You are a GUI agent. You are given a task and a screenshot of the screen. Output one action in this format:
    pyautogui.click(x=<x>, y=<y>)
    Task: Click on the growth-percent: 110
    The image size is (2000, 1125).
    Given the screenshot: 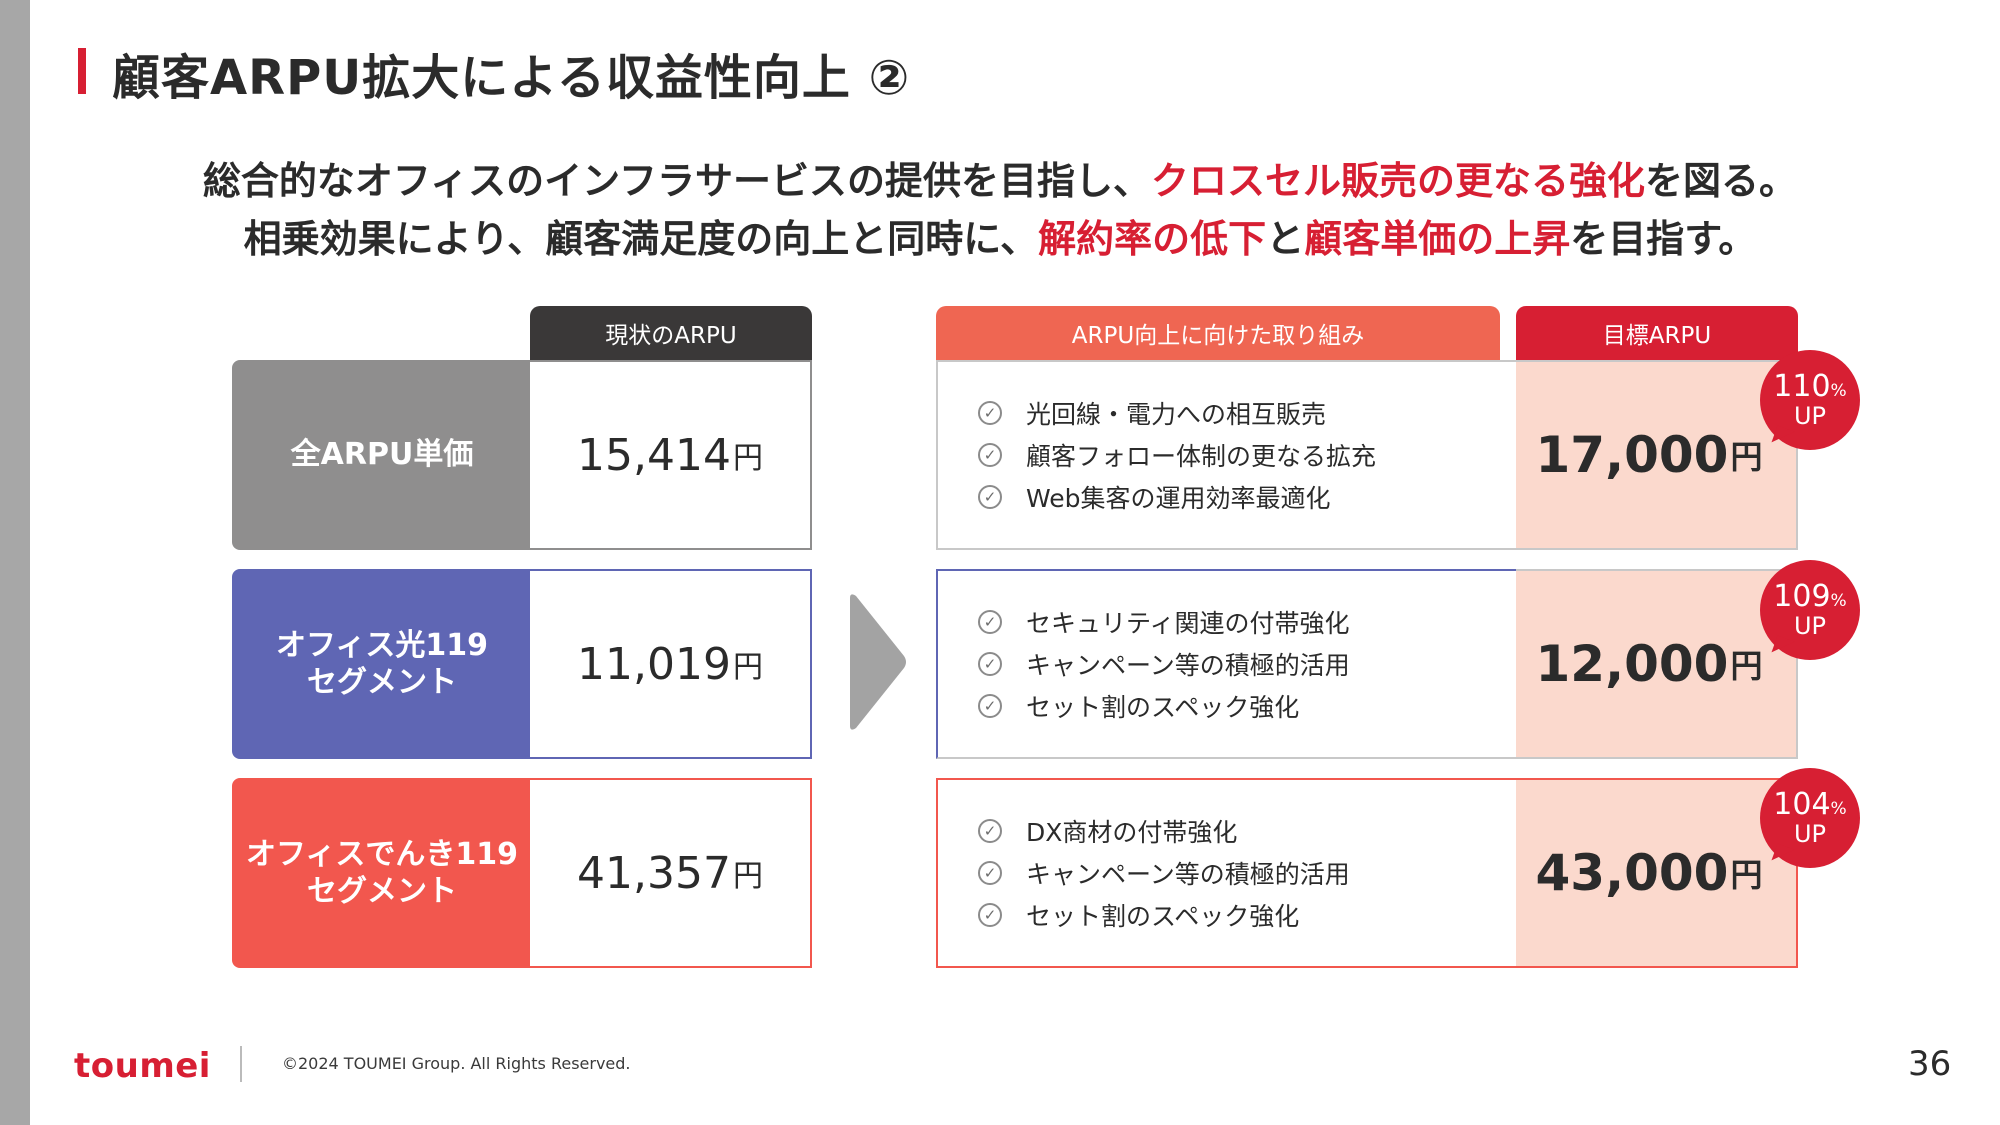 What is the action you would take?
    pyautogui.click(x=1802, y=386)
    